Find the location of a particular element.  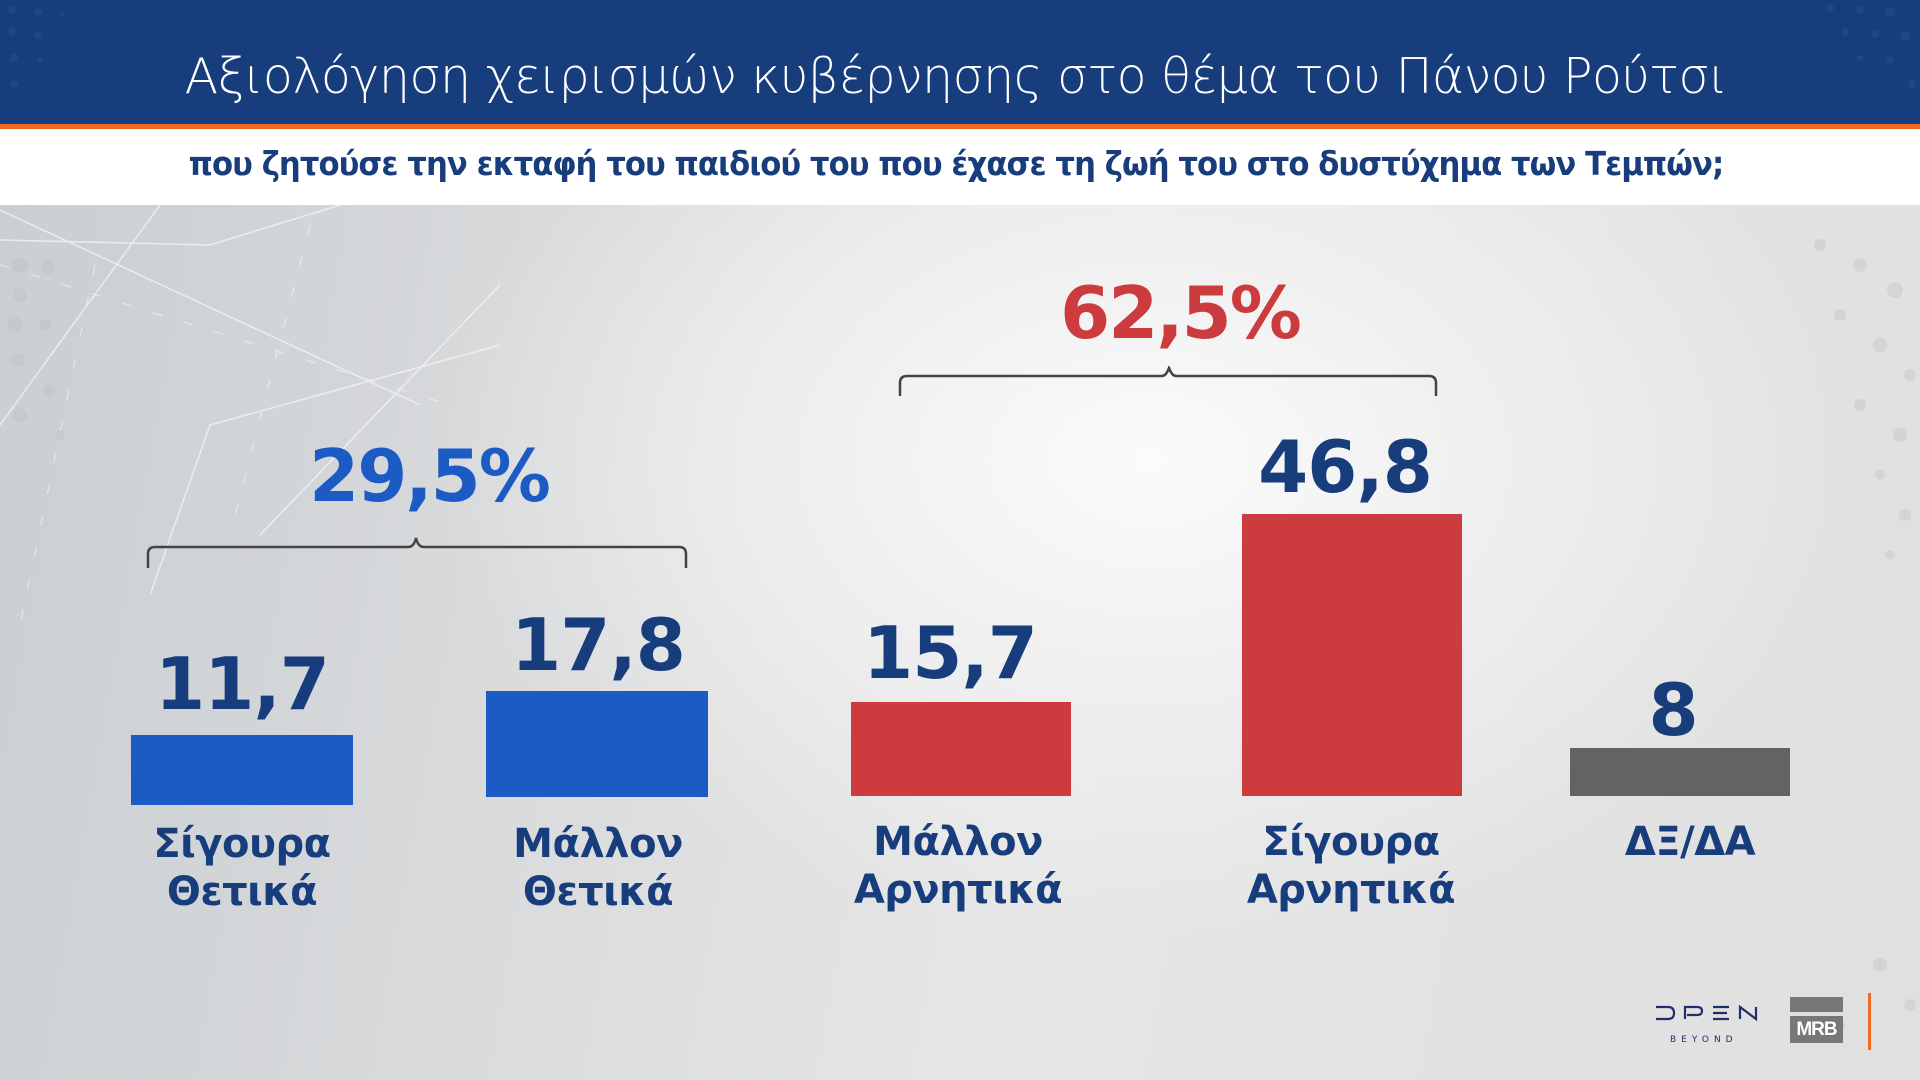

header-dot-pattern is located at coordinates (962, 46).